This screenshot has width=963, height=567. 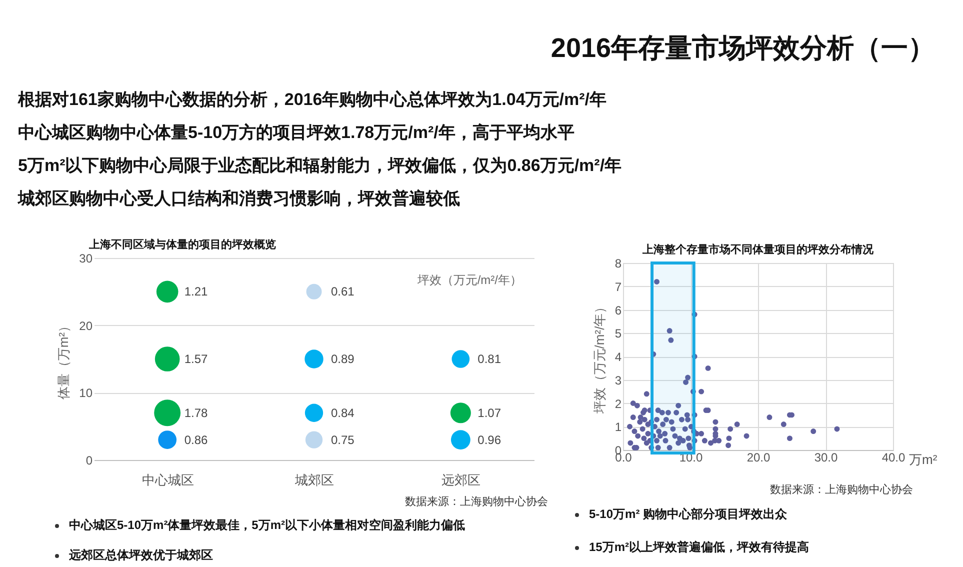 What do you see at coordinates (894, 457) in the screenshot?
I see `x-tick-label: 40.0` at bounding box center [894, 457].